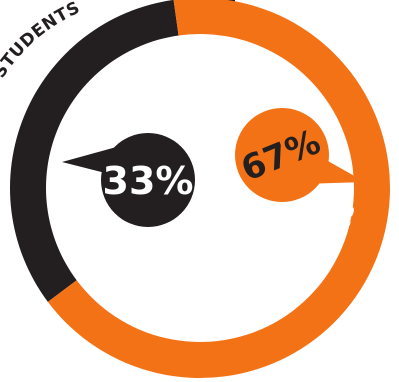 This screenshot has height=382, width=399. I want to click on bubble-circle-full-time, so click(148, 180).